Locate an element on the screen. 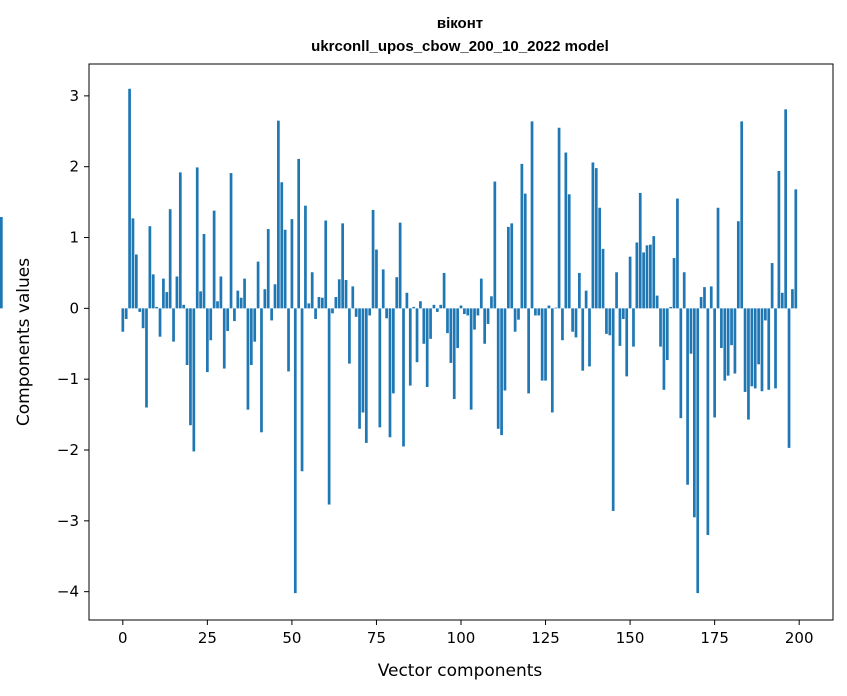 The image size is (847, 696). y-tick-label: −2 is located at coordinates (68, 450).